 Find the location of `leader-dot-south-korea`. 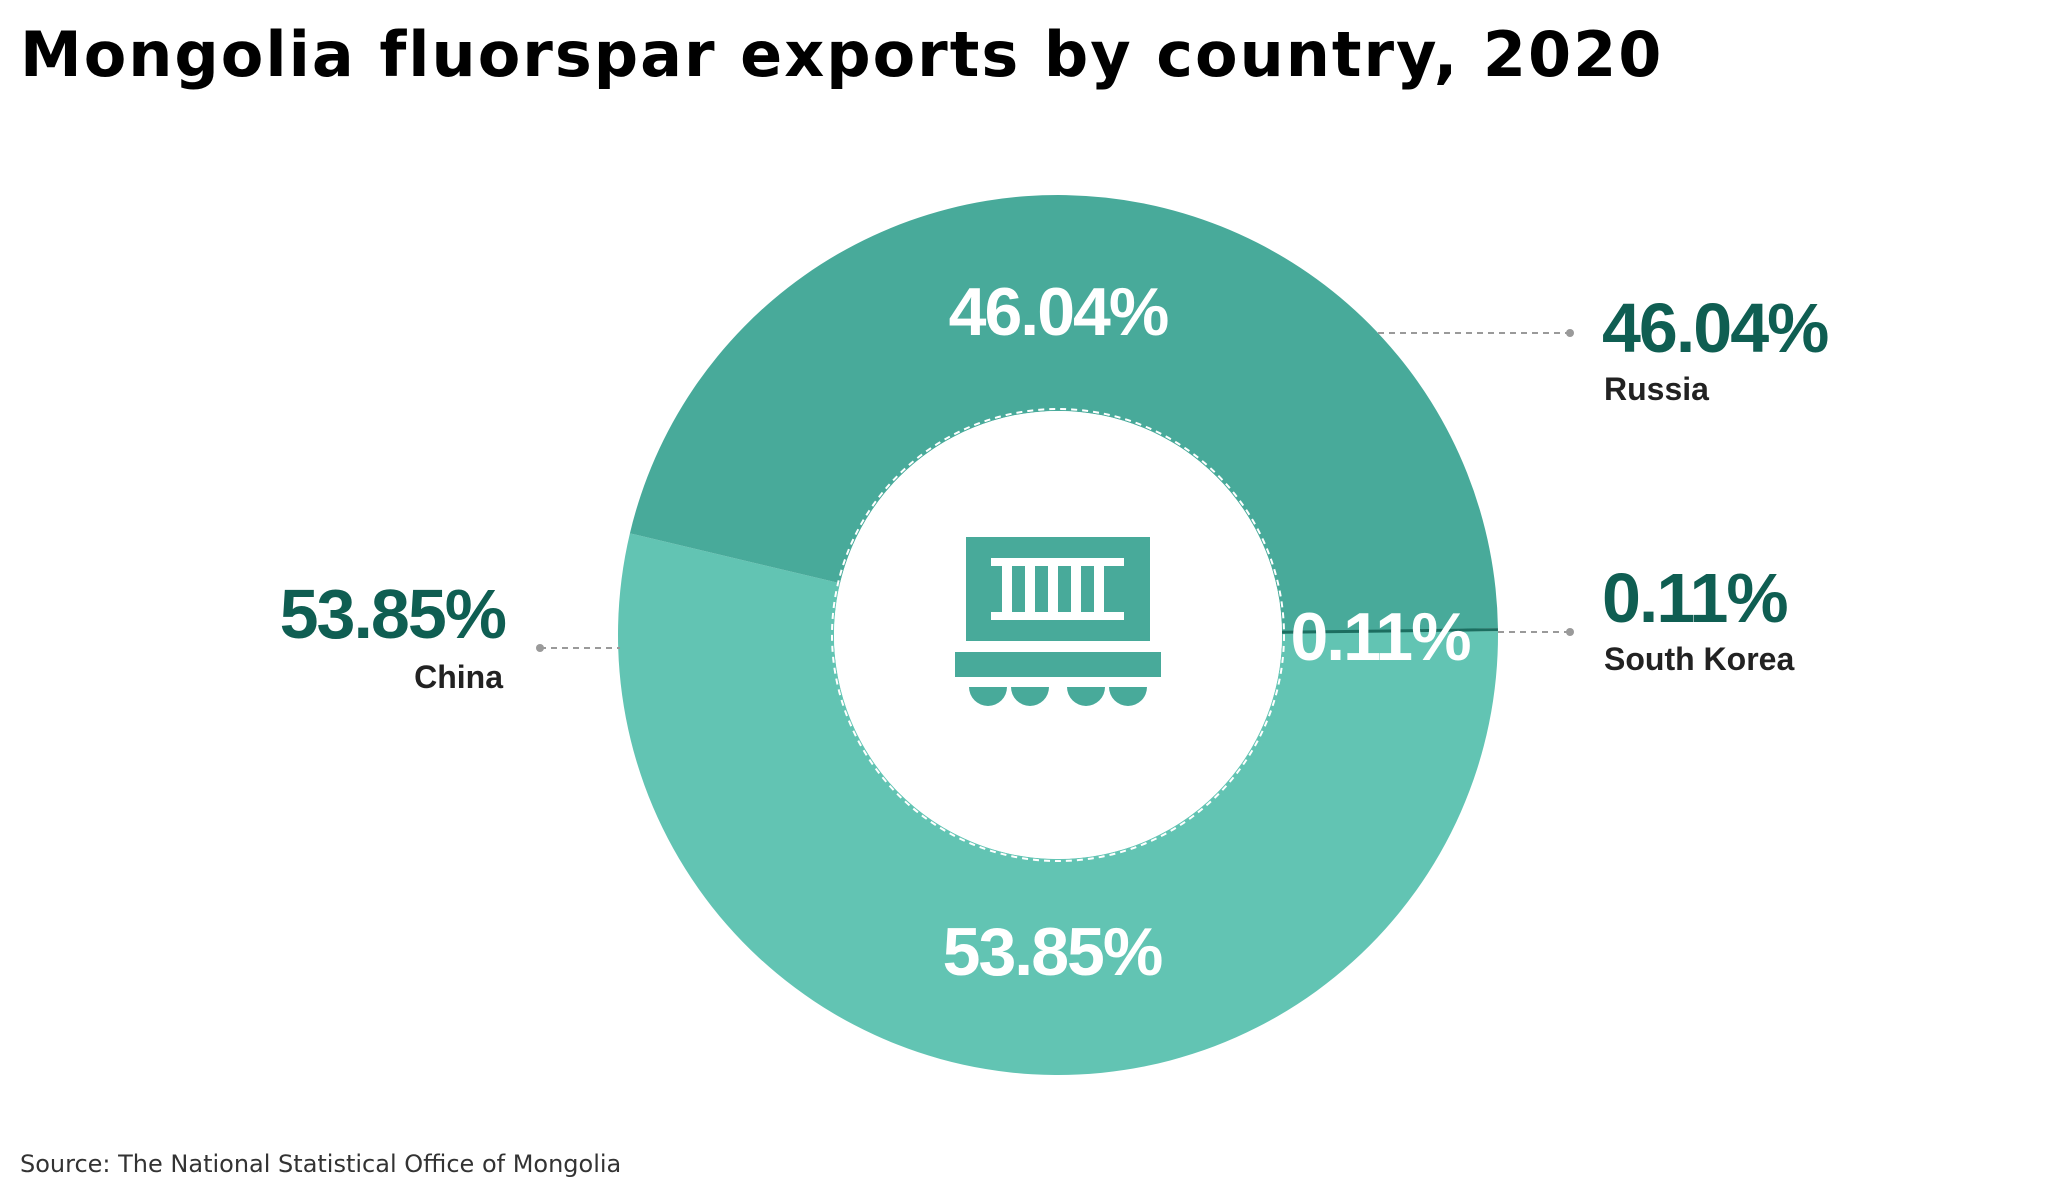

leader-dot-south-korea is located at coordinates (1570, 632).